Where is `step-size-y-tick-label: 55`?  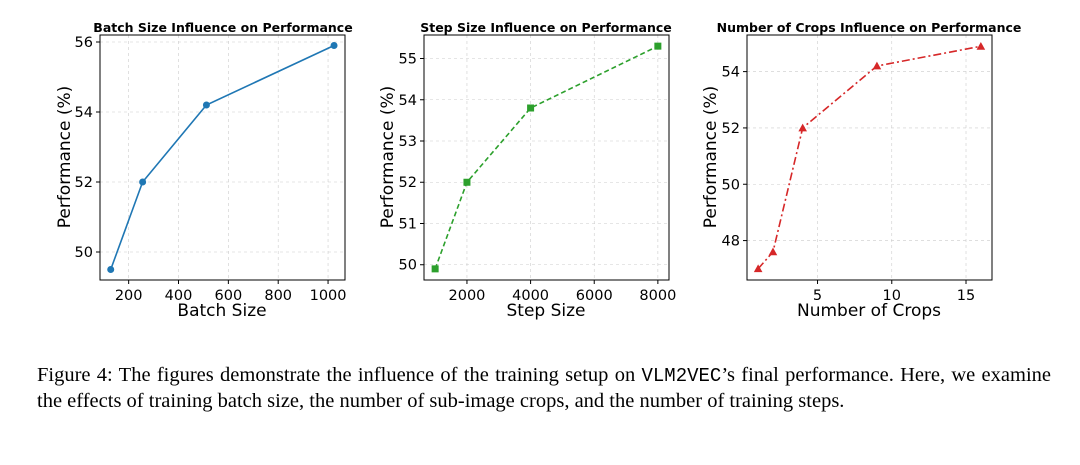 step-size-y-tick-label: 55 is located at coordinates (408, 60).